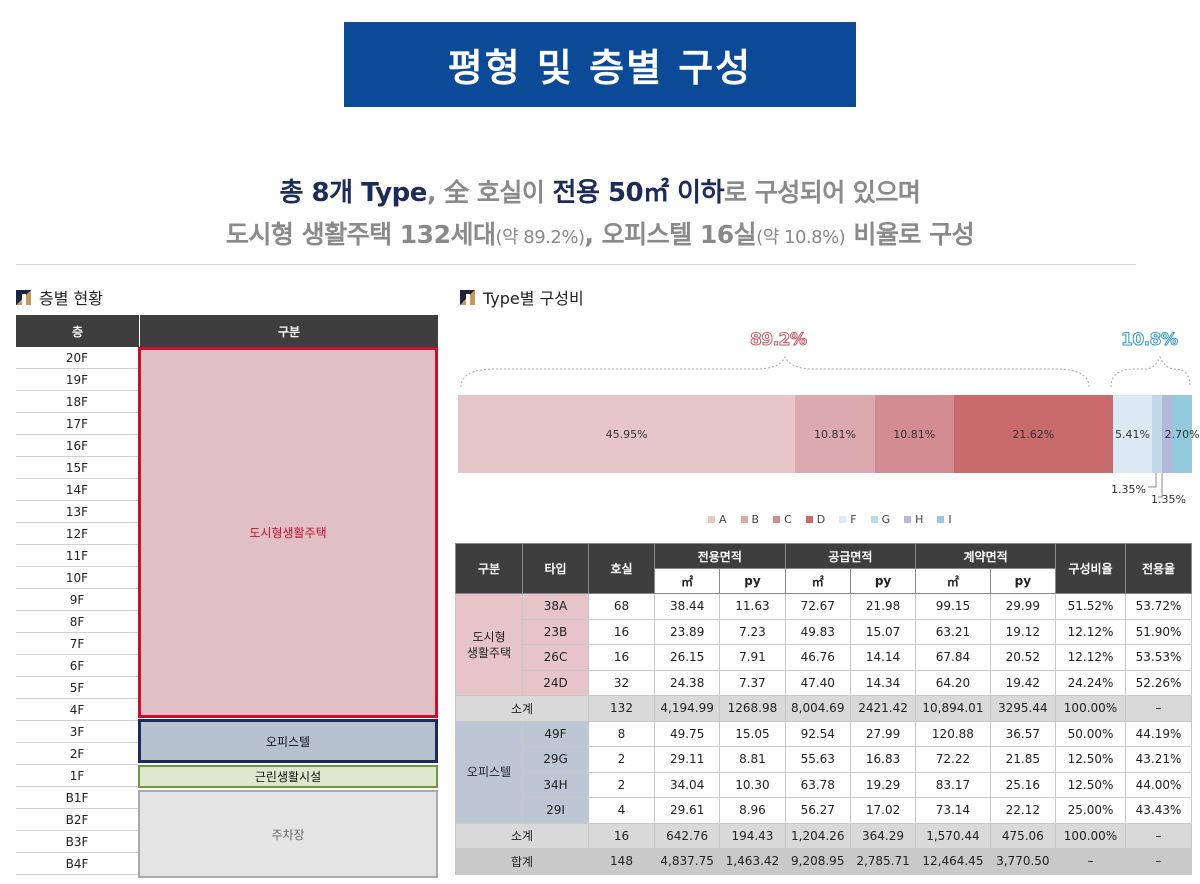  I want to click on floor-block-officetel-label: 오피스텔, so click(288, 741).